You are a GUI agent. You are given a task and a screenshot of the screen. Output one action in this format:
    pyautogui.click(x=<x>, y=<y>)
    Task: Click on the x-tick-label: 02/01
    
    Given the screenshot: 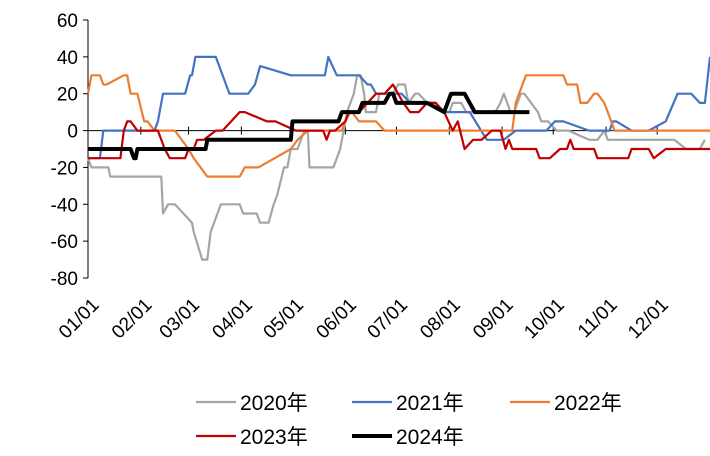 What is the action you would take?
    pyautogui.click(x=132, y=319)
    